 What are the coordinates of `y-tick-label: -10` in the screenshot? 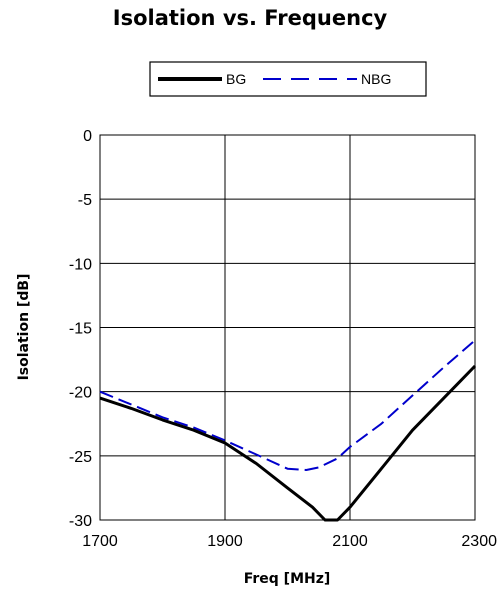 It's located at (80, 264).